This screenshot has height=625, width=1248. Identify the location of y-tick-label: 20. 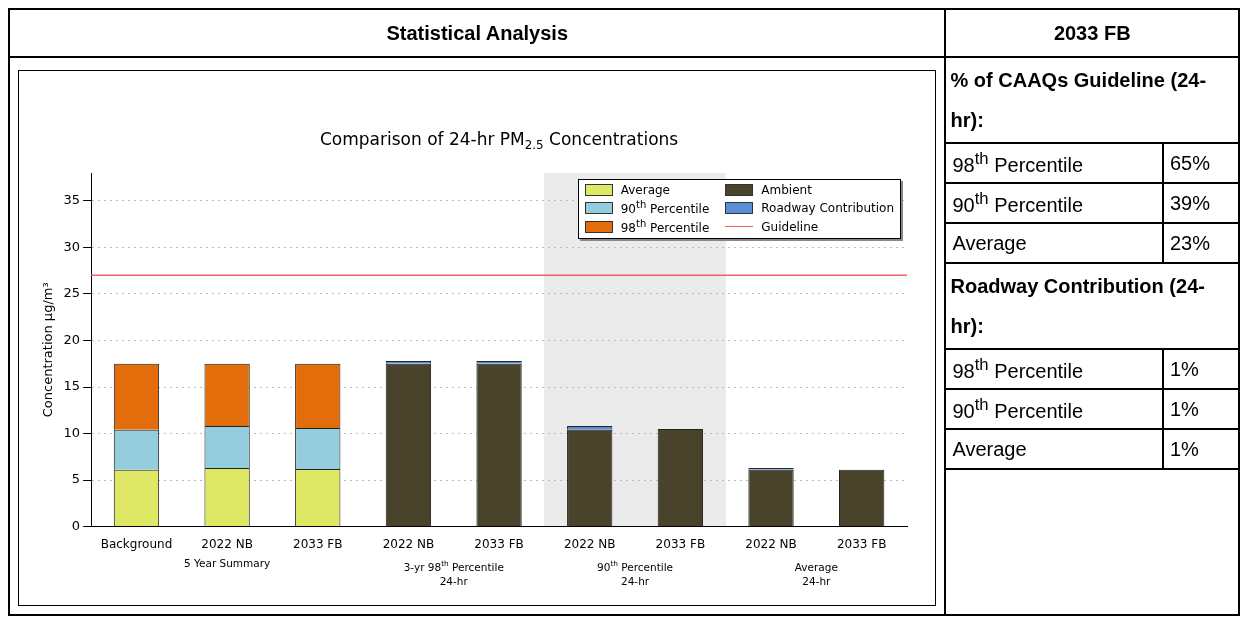
(72, 339).